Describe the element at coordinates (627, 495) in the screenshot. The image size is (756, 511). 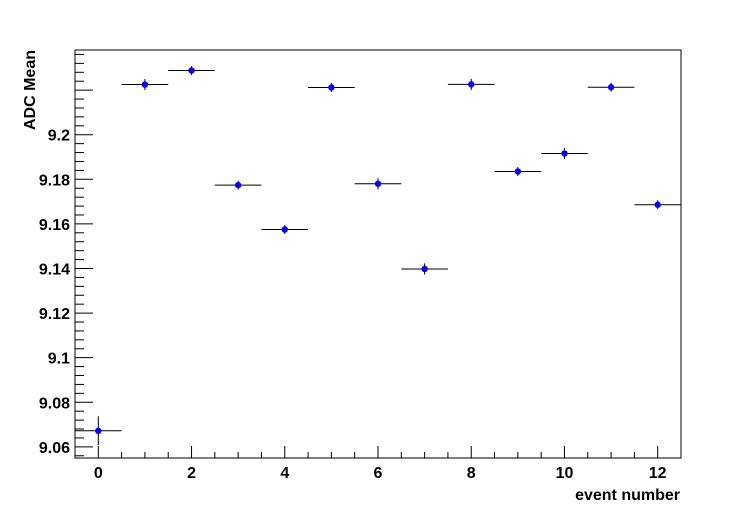
I see `x-axis-label: event number` at that location.